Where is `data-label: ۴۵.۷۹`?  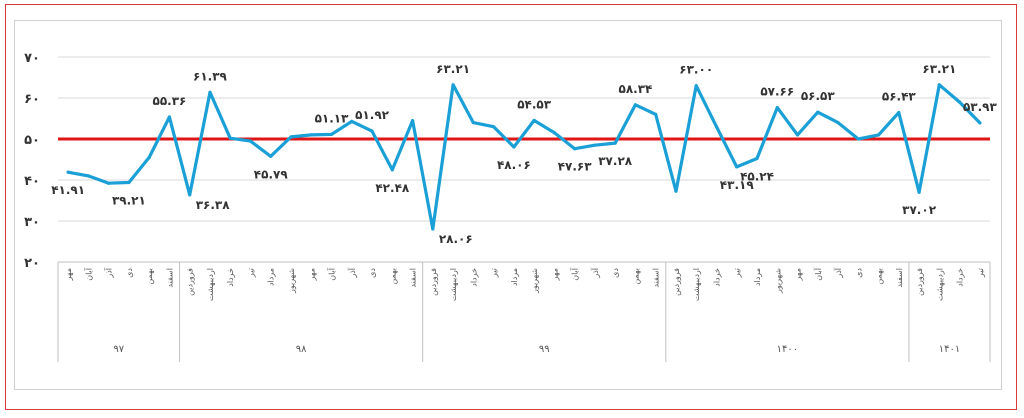 data-label: ۴۵.۷۹ is located at coordinates (271, 174).